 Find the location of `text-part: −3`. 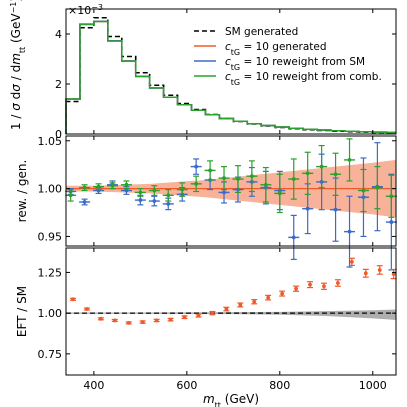

text-part: −3 is located at coordinates (97, 7).